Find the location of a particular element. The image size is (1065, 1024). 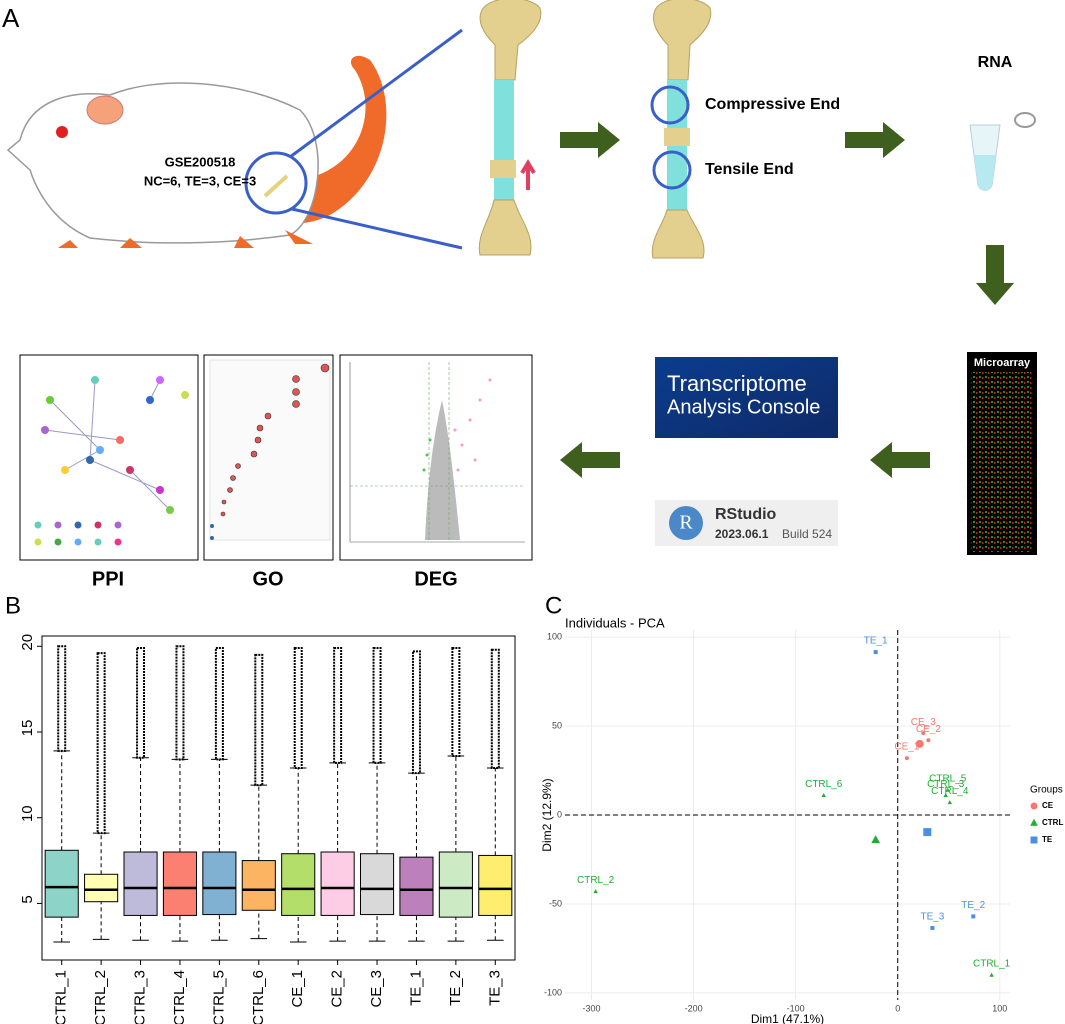

box-plot-frame is located at coordinates (278, 798).